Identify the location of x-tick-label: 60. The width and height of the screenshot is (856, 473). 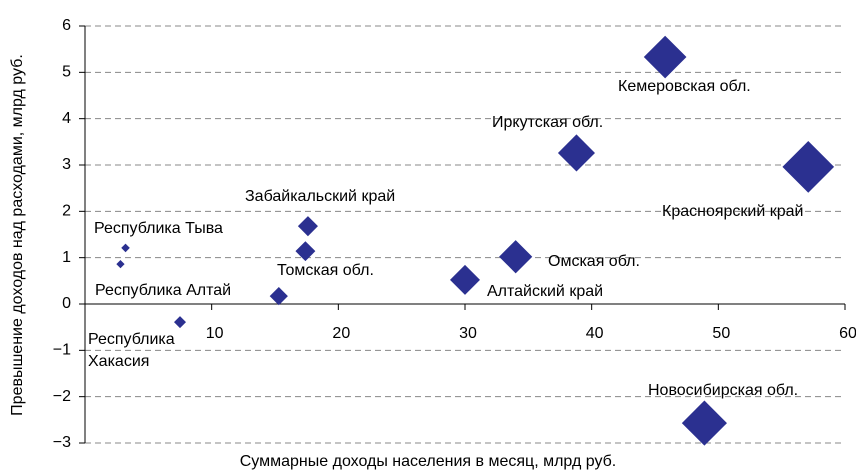
(847, 333).